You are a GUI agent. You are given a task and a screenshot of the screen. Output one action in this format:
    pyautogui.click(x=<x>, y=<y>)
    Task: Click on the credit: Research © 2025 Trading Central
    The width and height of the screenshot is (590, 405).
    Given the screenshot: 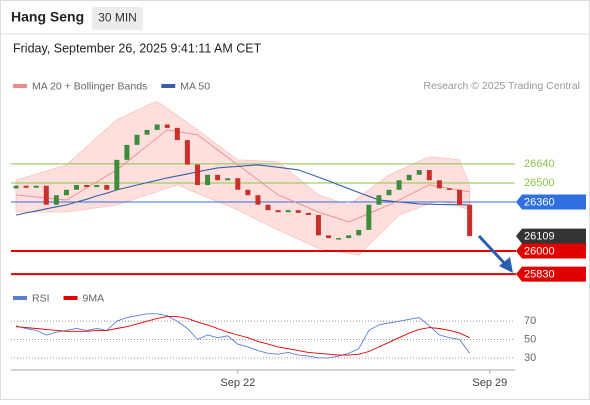 What is the action you would take?
    pyautogui.click(x=501, y=86)
    